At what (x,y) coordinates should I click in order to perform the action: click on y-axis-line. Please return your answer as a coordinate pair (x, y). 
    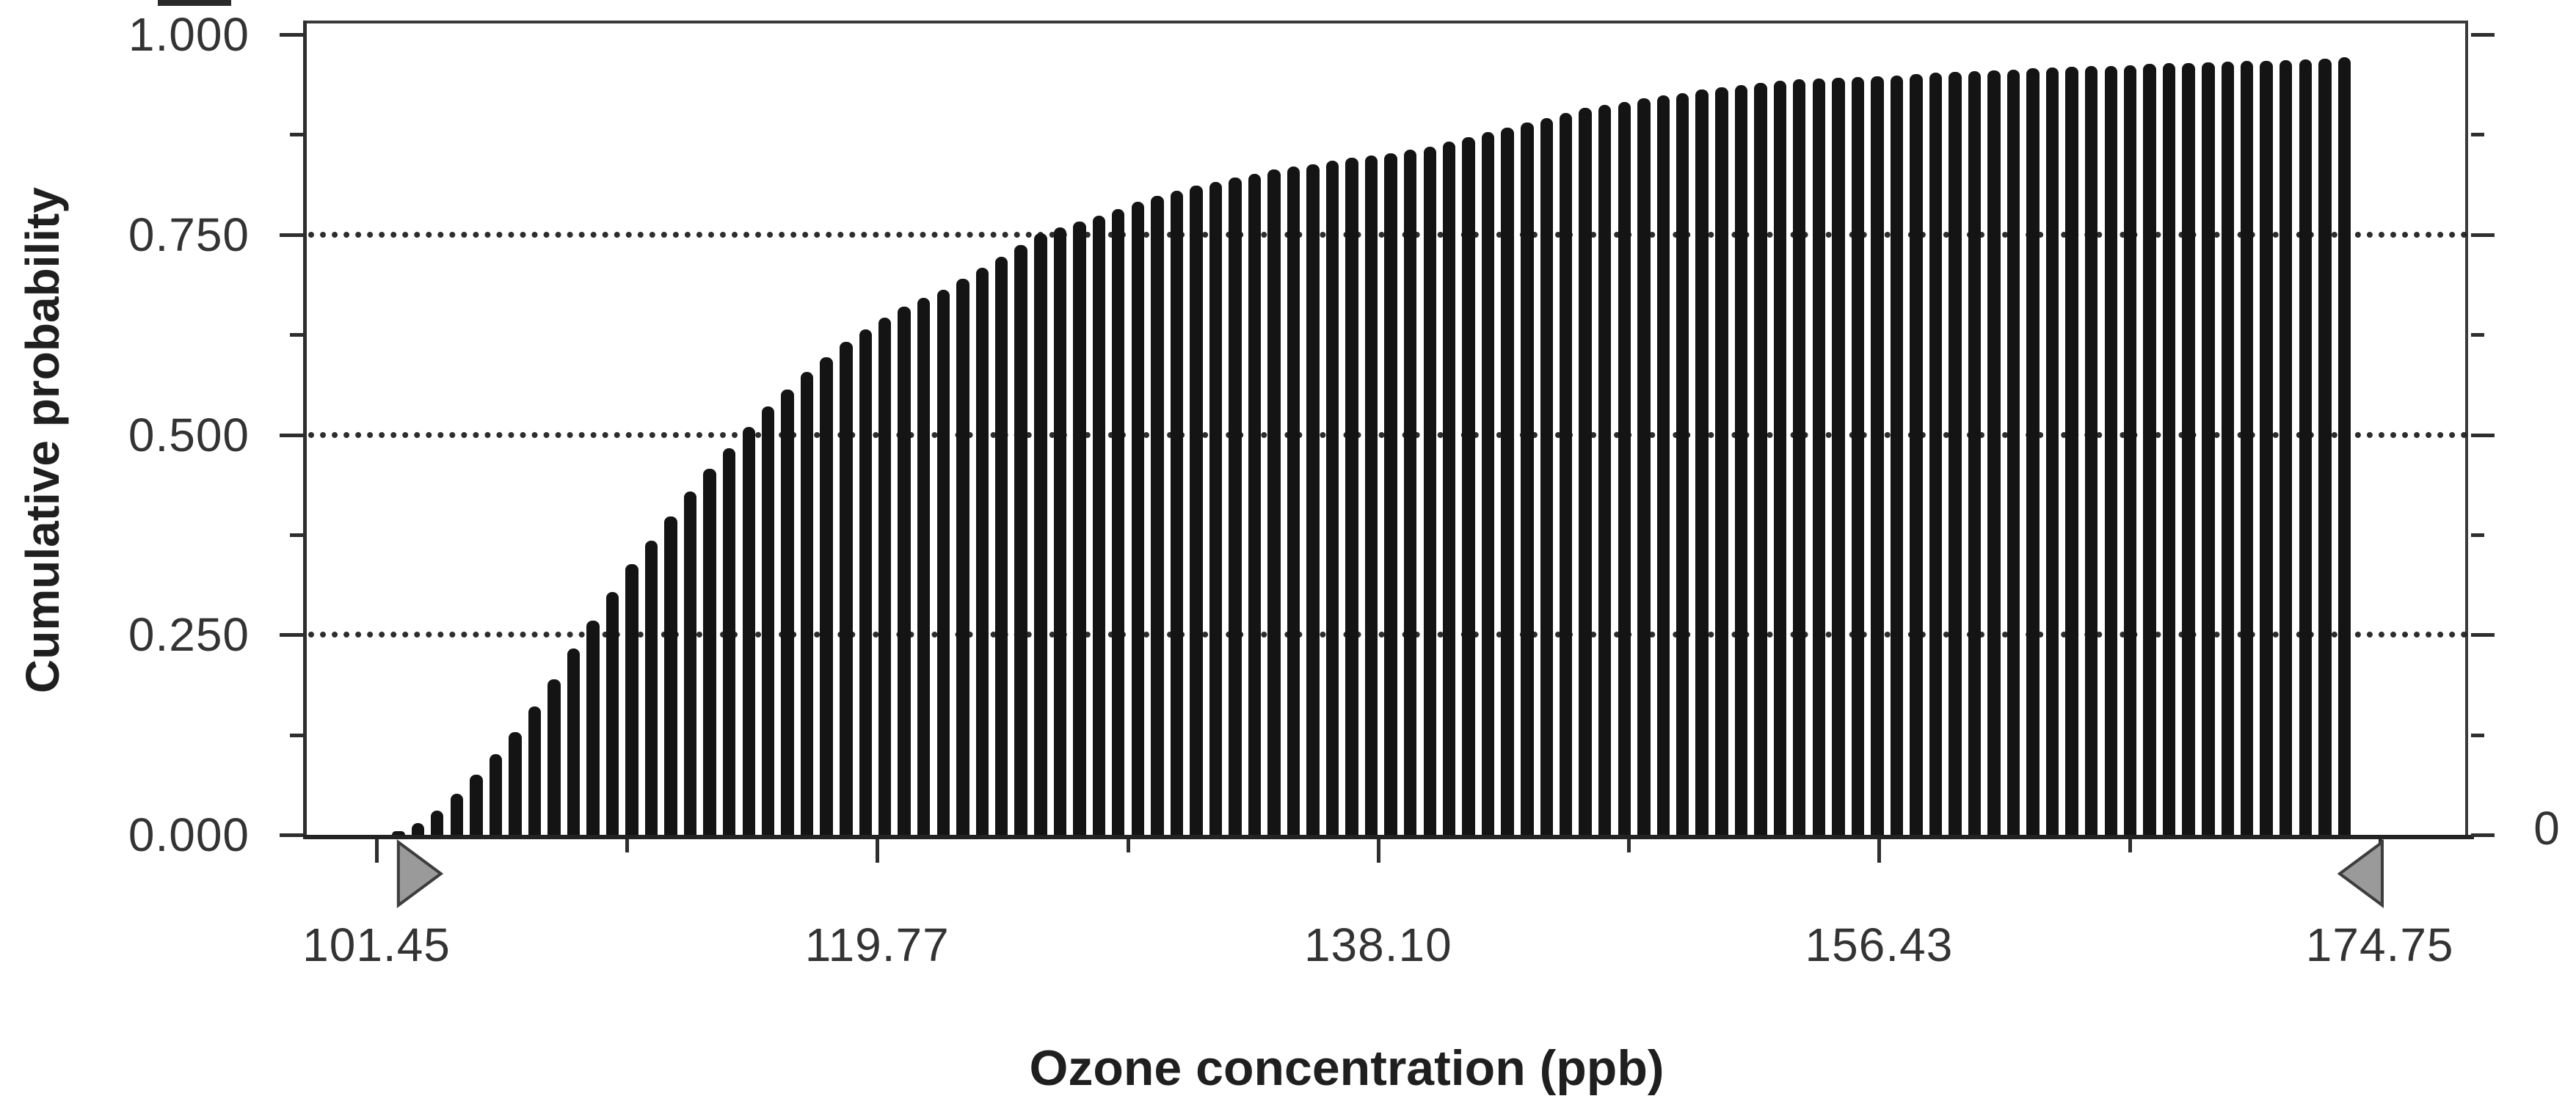
    Looking at the image, I should click on (305, 430).